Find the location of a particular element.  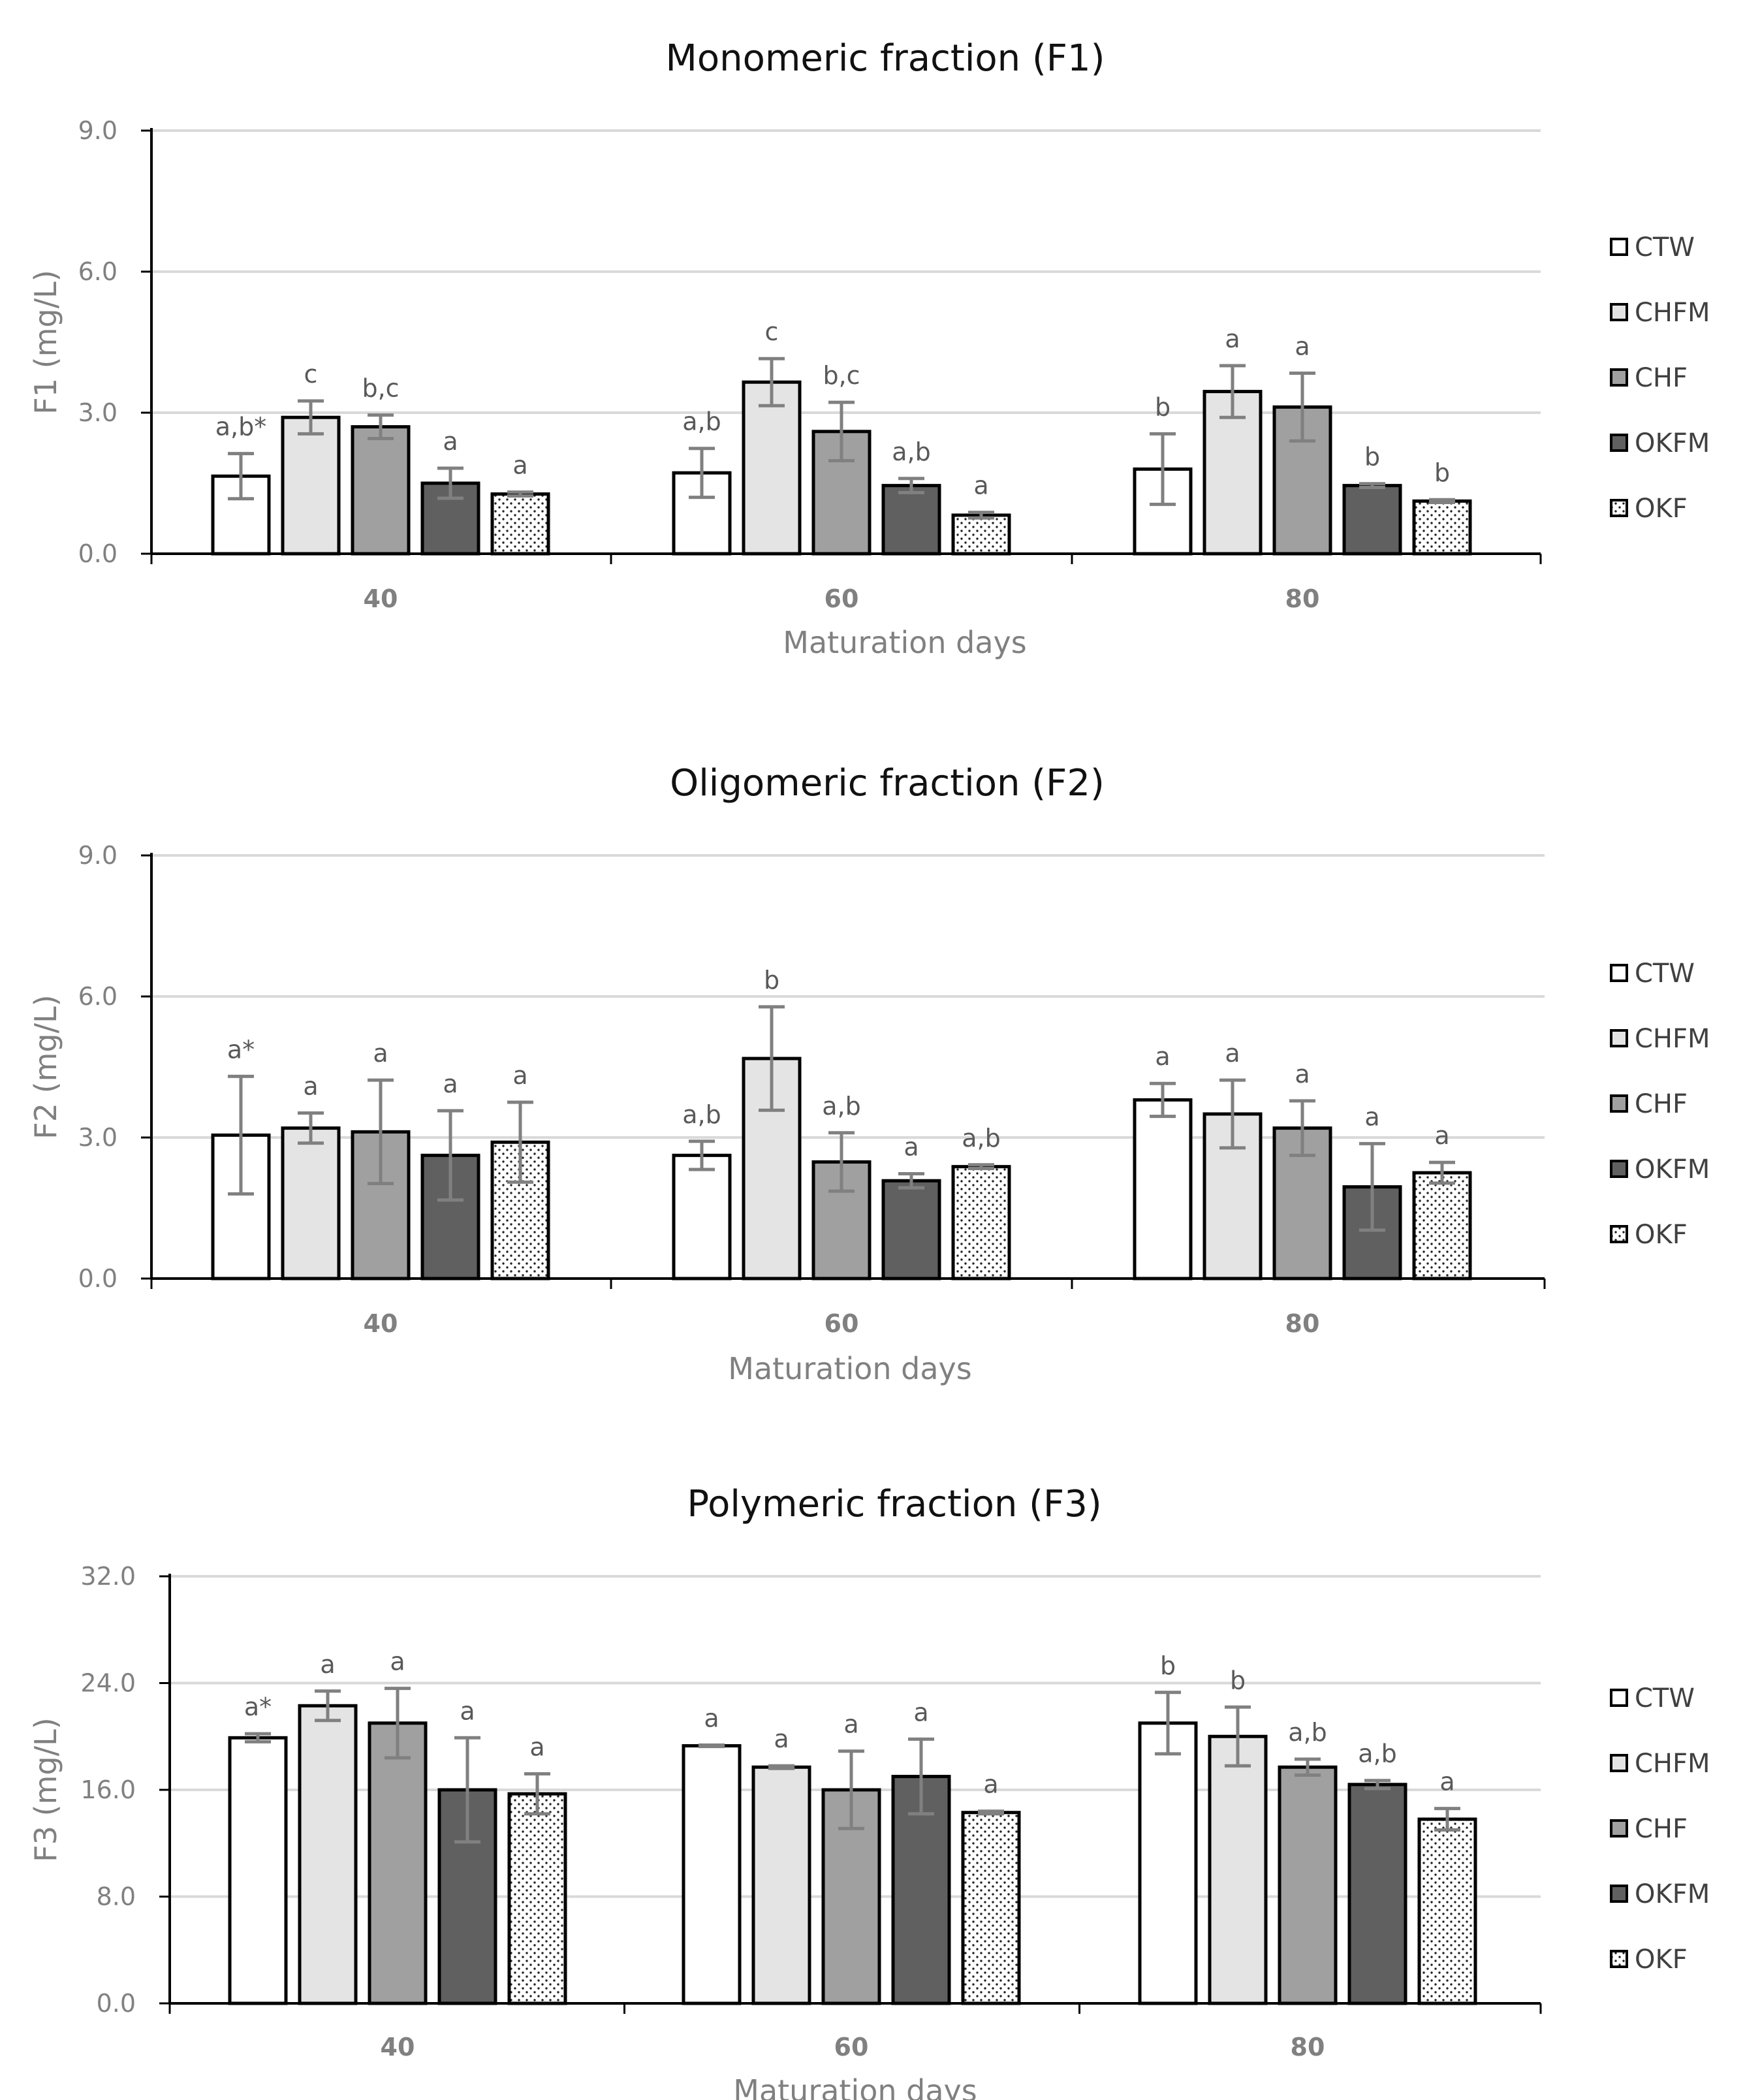

legend-label-okf: OKF is located at coordinates (1661, 509).